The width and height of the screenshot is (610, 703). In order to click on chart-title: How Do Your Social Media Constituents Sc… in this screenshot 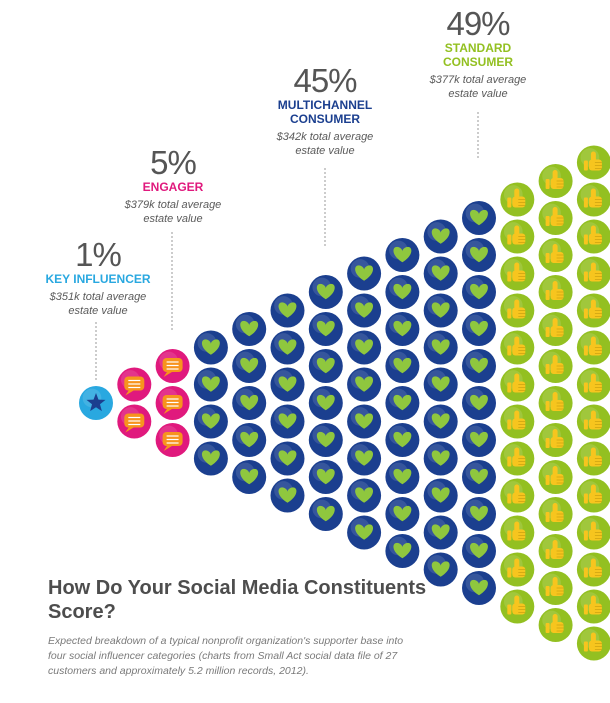, I will do `click(237, 600)`.